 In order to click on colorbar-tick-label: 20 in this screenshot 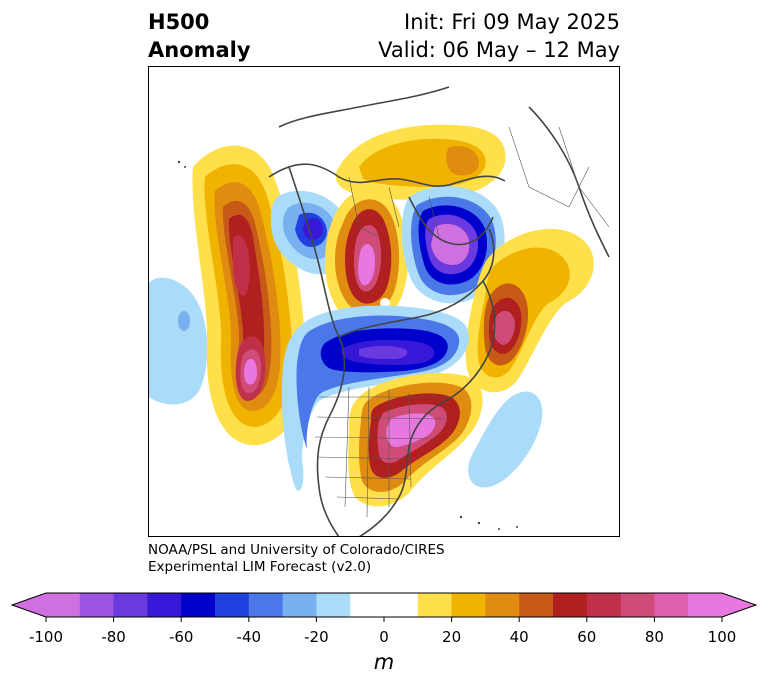, I will do `click(452, 637)`.